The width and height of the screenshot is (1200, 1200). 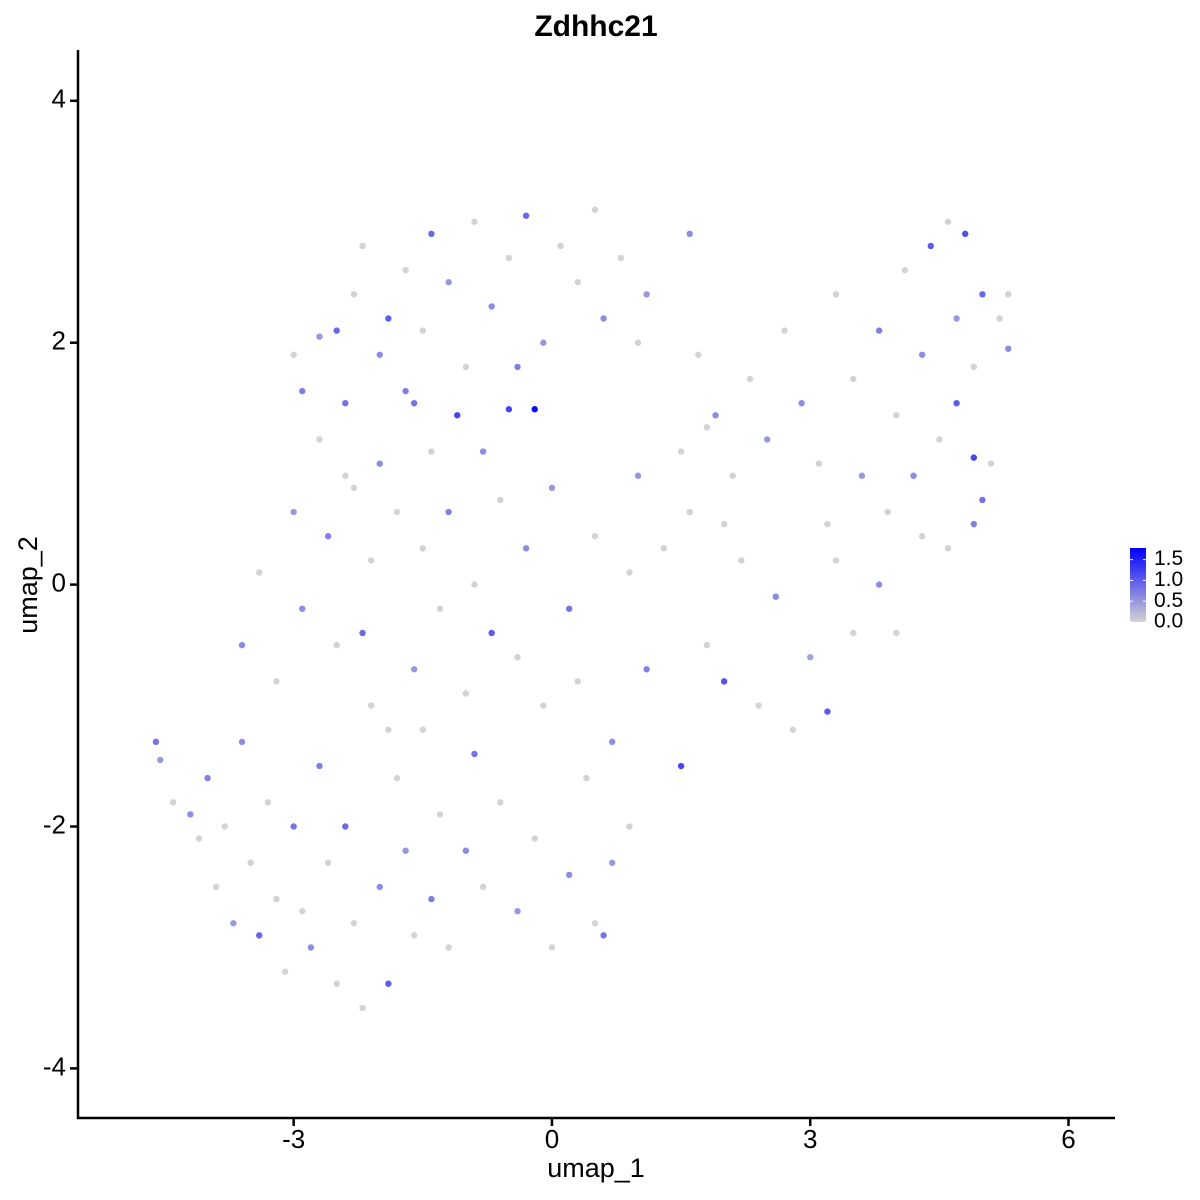 What do you see at coordinates (1168, 600) in the screenshot?
I see `colorbar-label: 0.5` at bounding box center [1168, 600].